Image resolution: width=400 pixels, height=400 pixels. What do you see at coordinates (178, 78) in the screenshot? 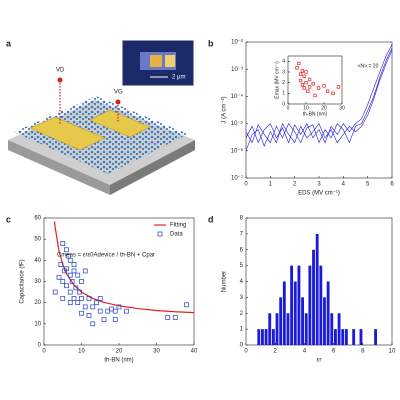
I see `scale-label: 2 μm` at bounding box center [178, 78].